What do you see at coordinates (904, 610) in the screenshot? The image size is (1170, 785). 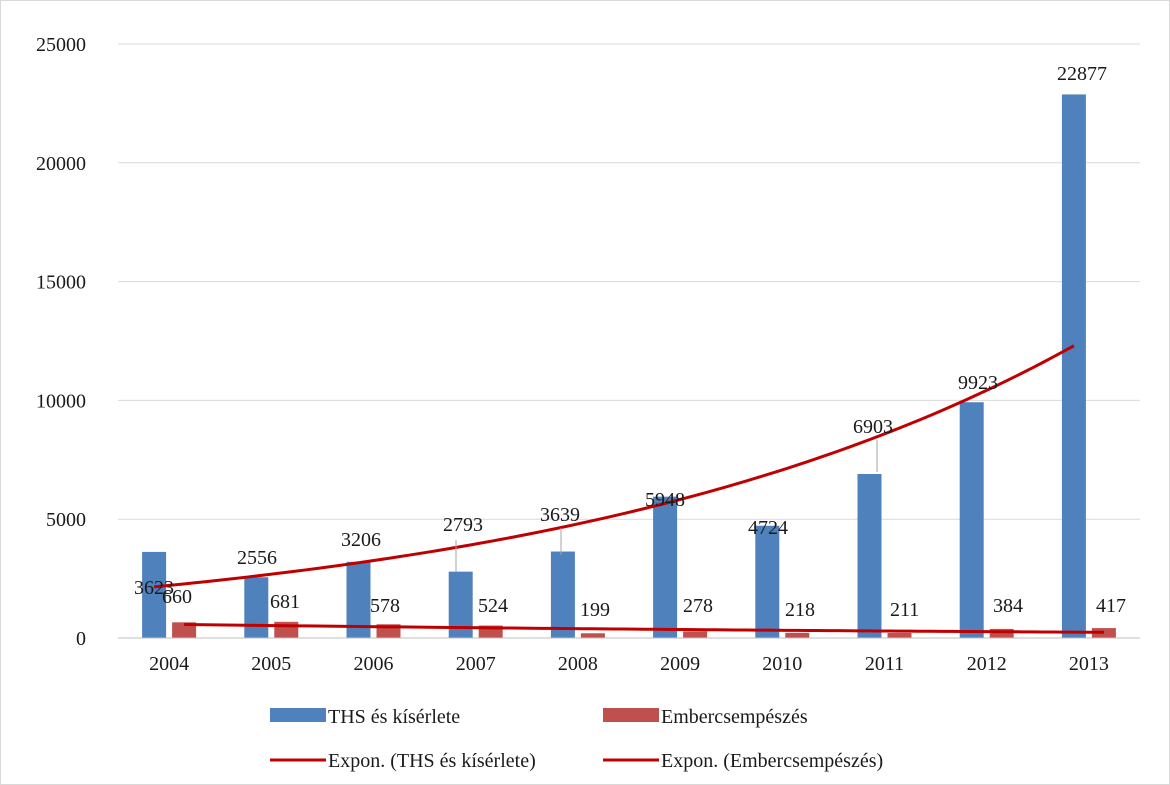 I see `data-label-embercsempeszes: 211` at bounding box center [904, 610].